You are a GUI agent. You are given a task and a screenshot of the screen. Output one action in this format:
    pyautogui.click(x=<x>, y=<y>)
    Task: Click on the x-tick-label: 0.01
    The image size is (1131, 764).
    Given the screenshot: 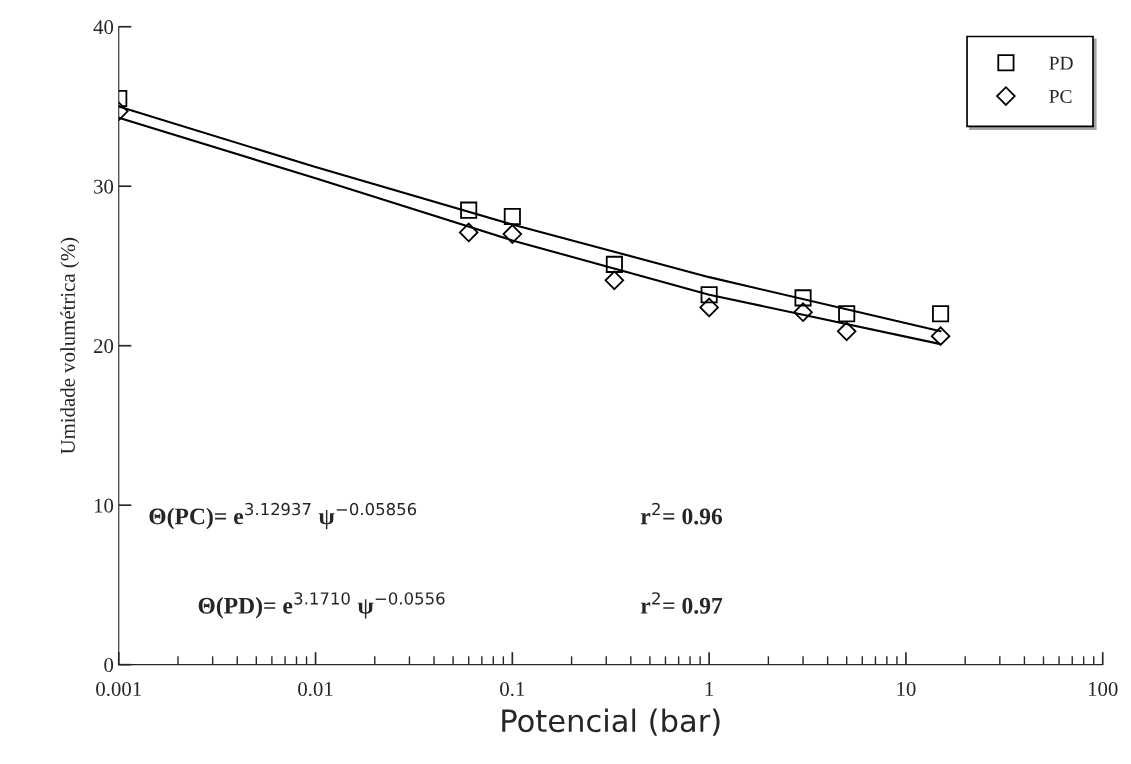 What is the action you would take?
    pyautogui.click(x=315, y=689)
    